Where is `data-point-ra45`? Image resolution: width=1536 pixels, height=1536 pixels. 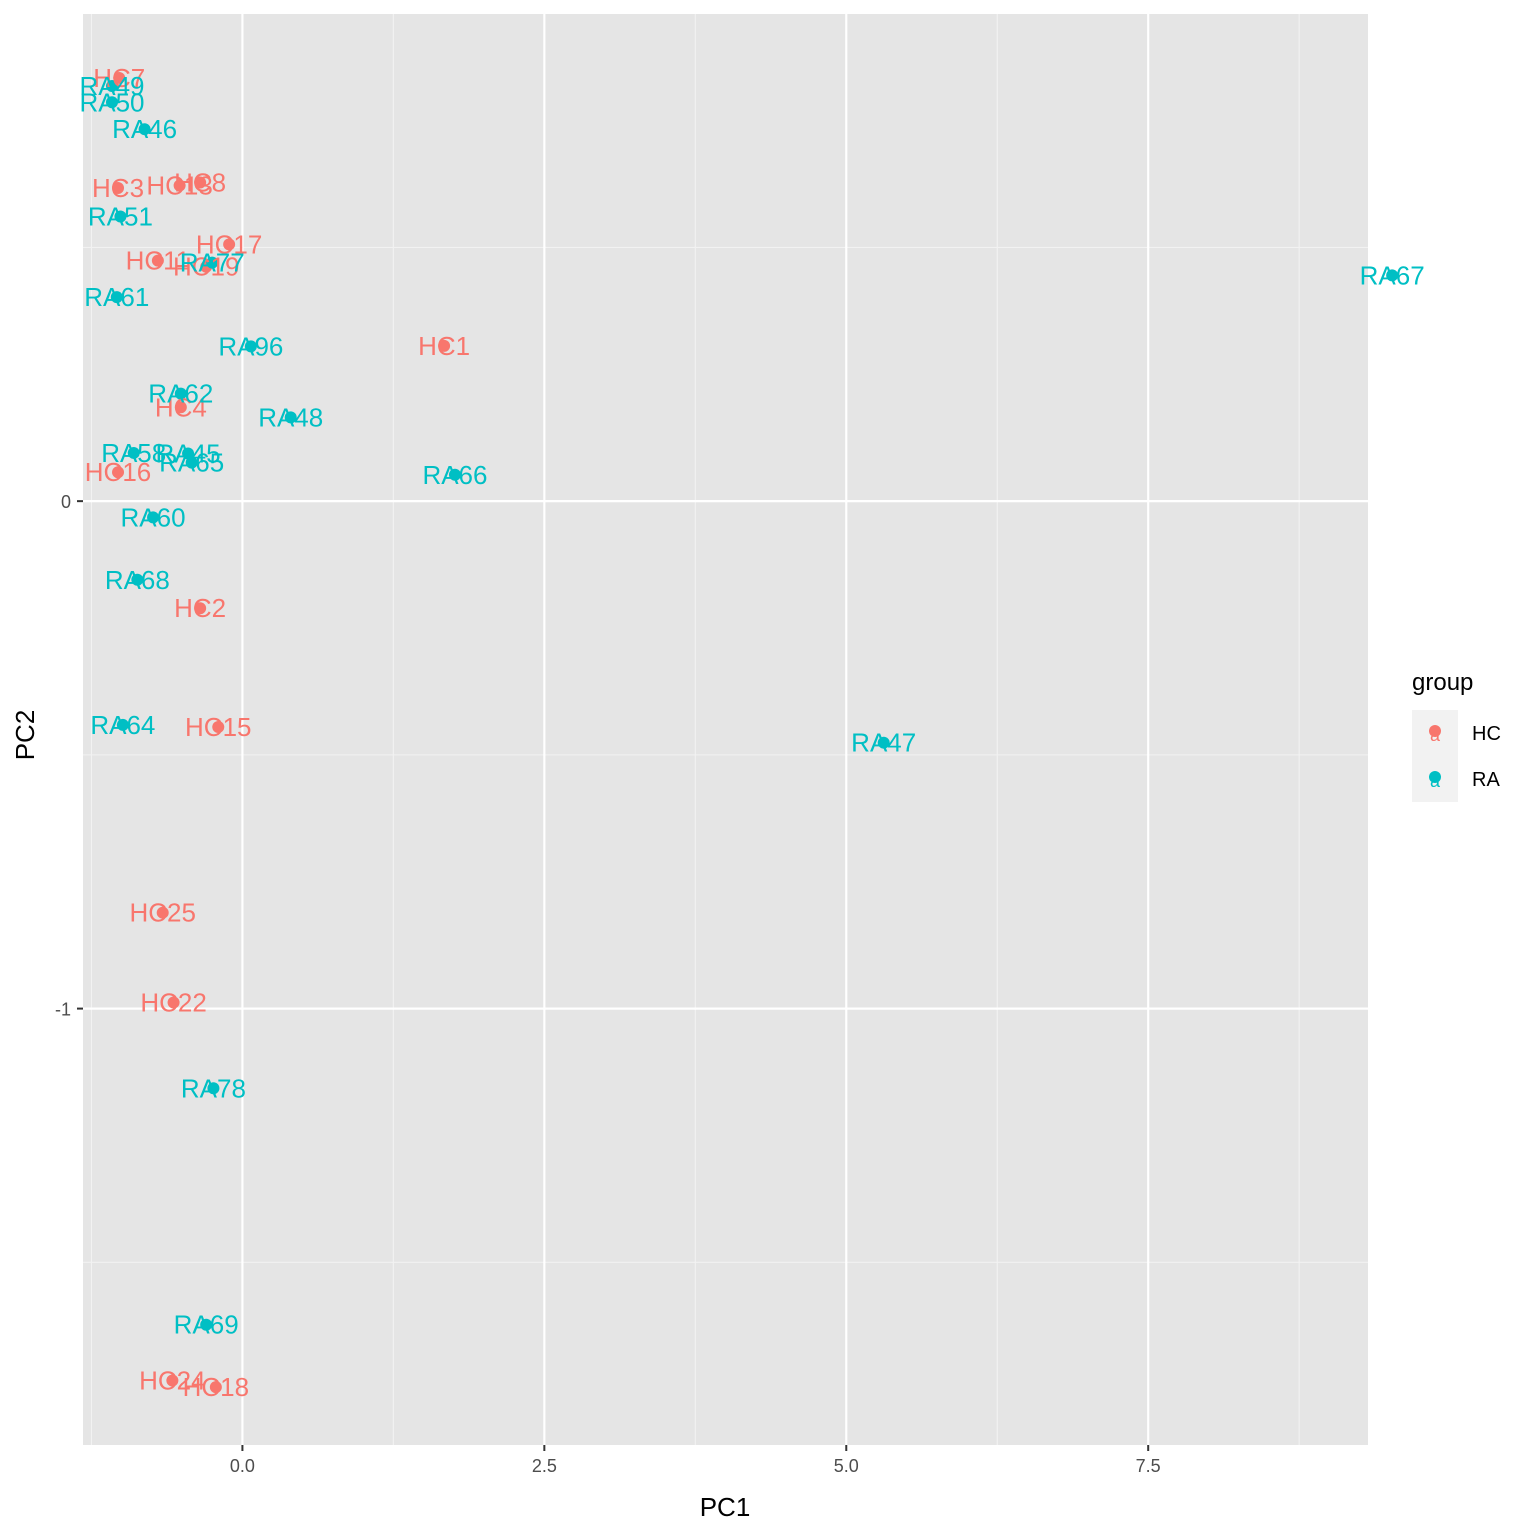 data-point-ra45 is located at coordinates (188, 453).